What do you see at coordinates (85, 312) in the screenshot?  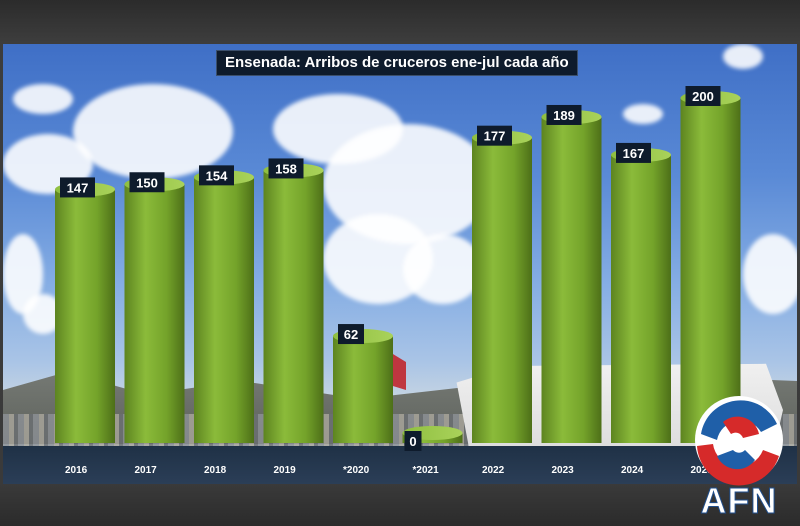 I see `bar-2016` at bounding box center [85, 312].